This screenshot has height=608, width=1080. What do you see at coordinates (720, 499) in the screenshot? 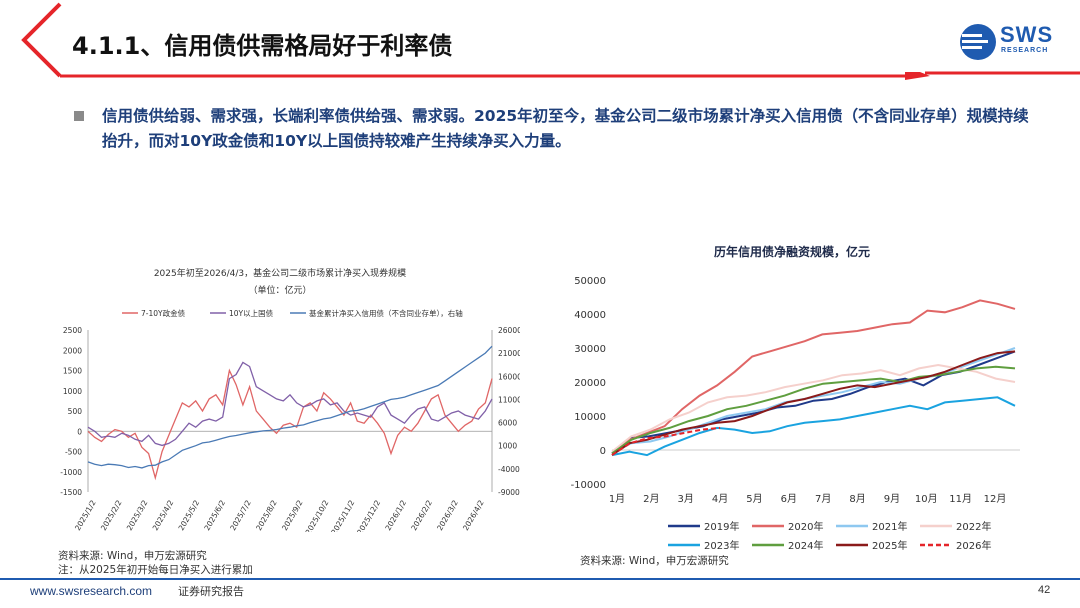
I see `x-tick-label: 4月` at bounding box center [720, 499].